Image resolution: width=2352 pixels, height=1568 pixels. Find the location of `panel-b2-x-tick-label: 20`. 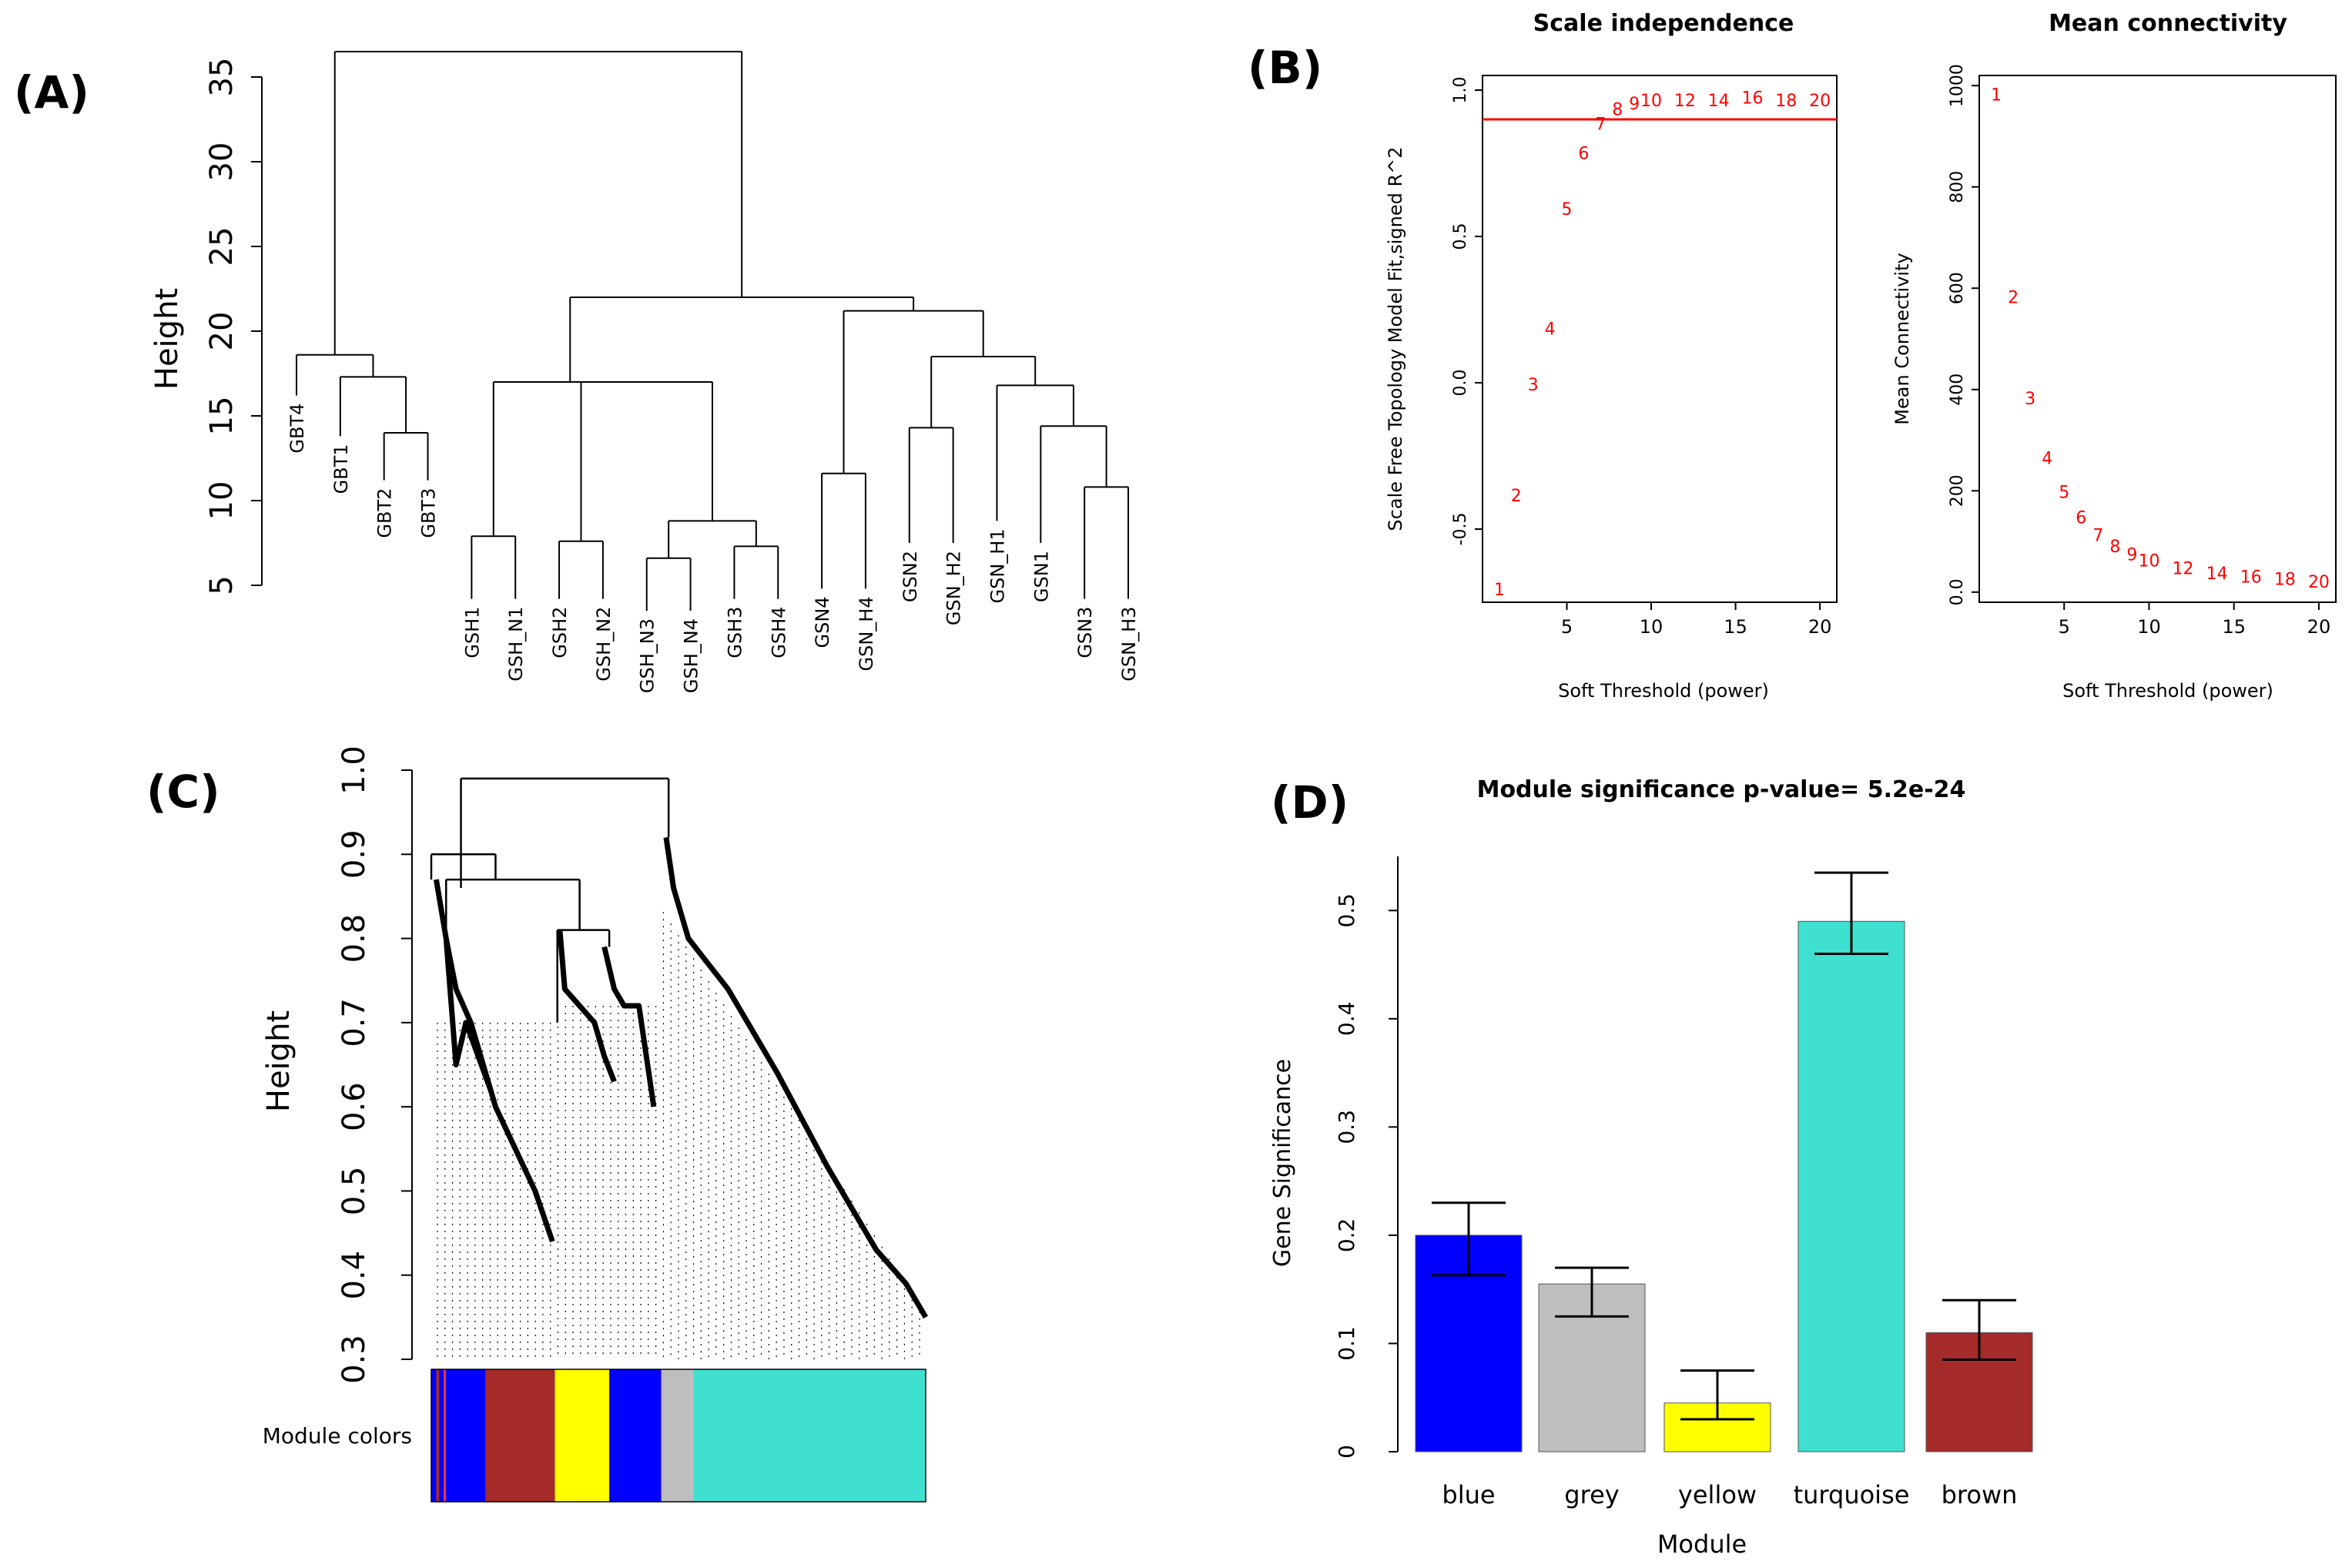

panel-b2-x-tick-label: 20 is located at coordinates (2319, 627).